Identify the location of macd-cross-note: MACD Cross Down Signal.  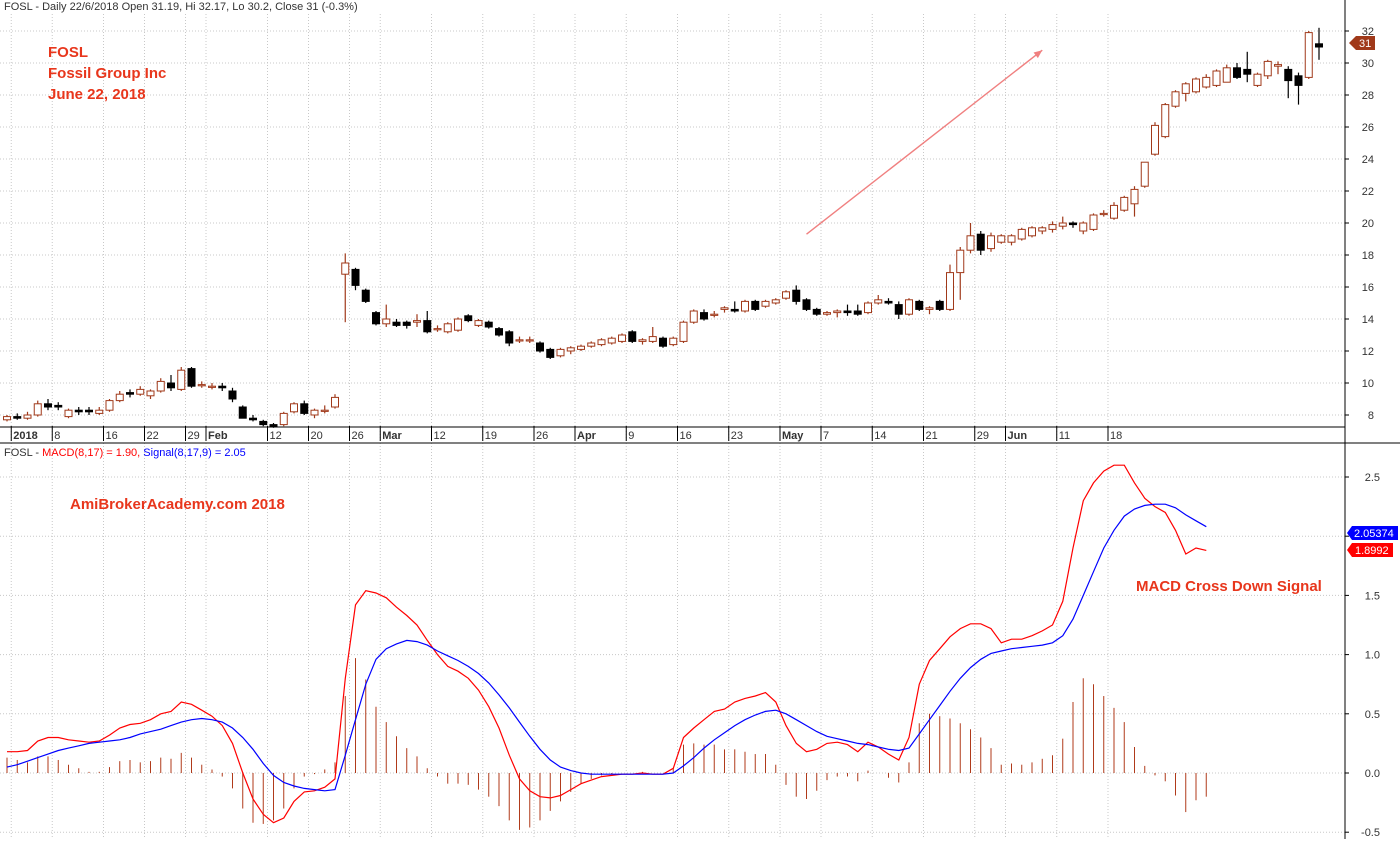
(1229, 586).